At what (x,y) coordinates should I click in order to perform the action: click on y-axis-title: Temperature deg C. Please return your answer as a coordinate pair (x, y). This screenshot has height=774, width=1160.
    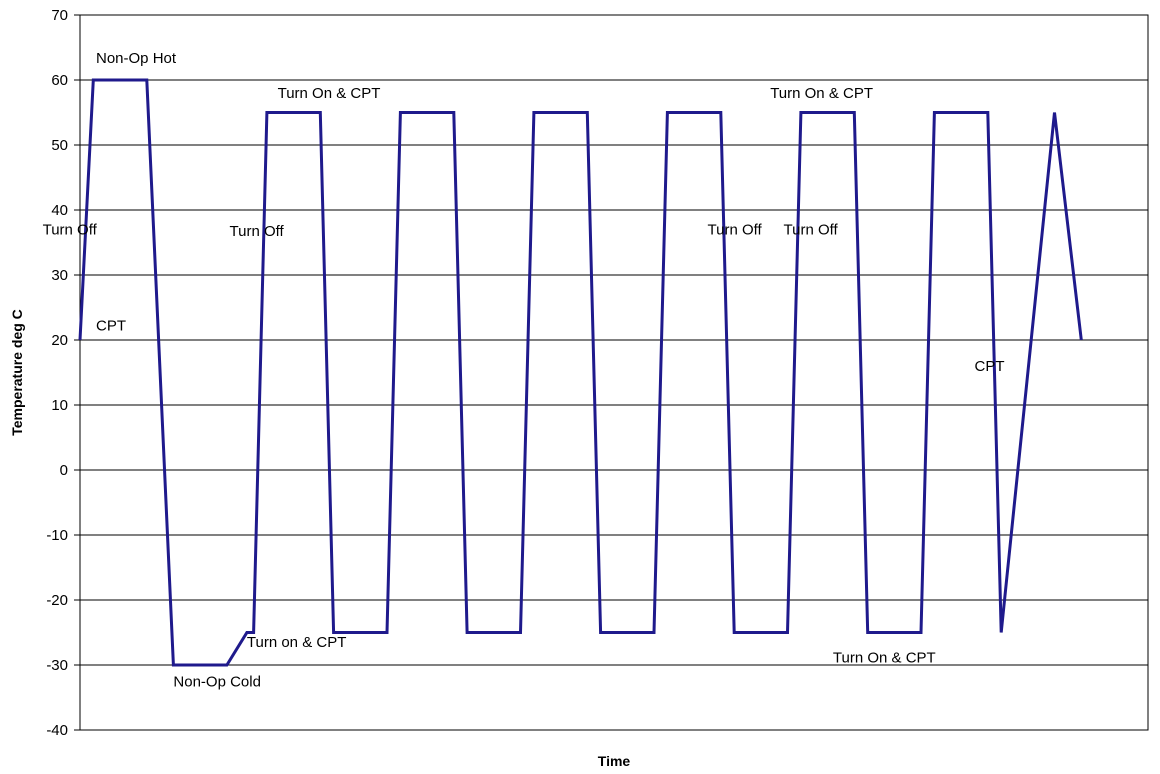
    Looking at the image, I should click on (17, 372).